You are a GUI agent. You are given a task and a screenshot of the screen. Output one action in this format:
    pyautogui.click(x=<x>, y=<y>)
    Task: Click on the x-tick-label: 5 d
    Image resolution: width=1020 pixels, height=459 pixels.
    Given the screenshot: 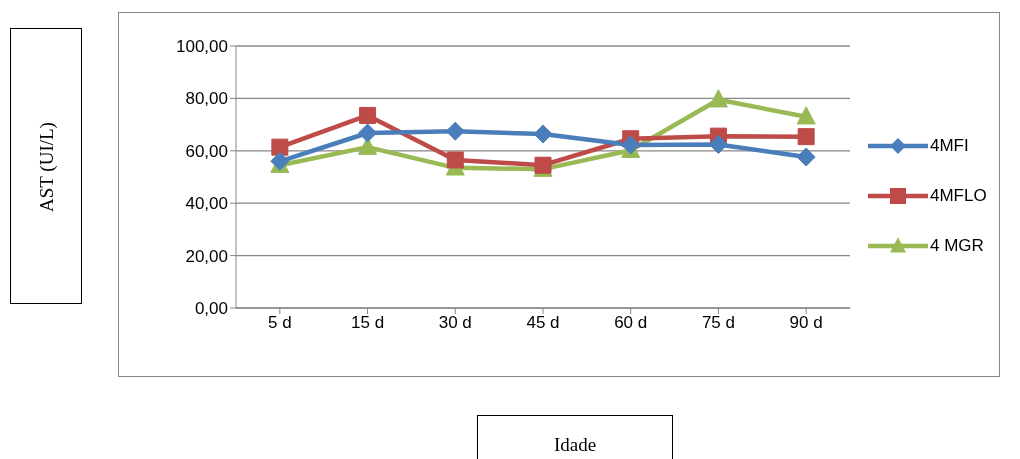 What is the action you would take?
    pyautogui.click(x=280, y=323)
    